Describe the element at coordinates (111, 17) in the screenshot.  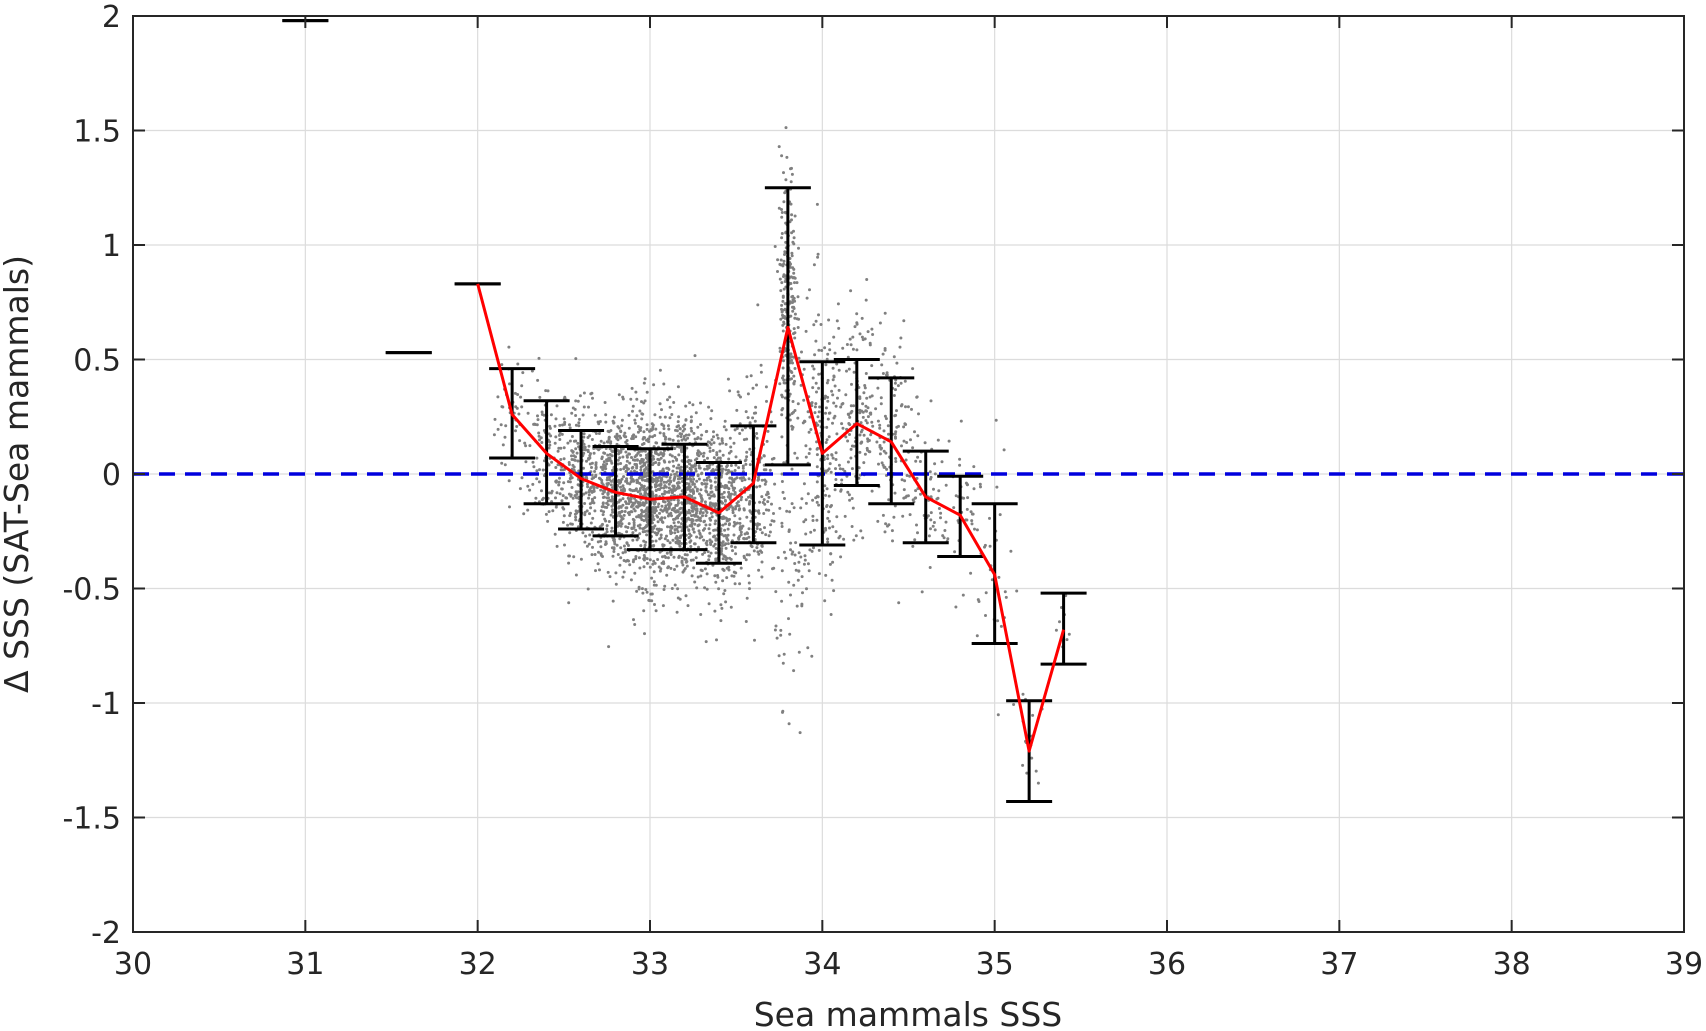
I see `y-tick-label: 2` at that location.